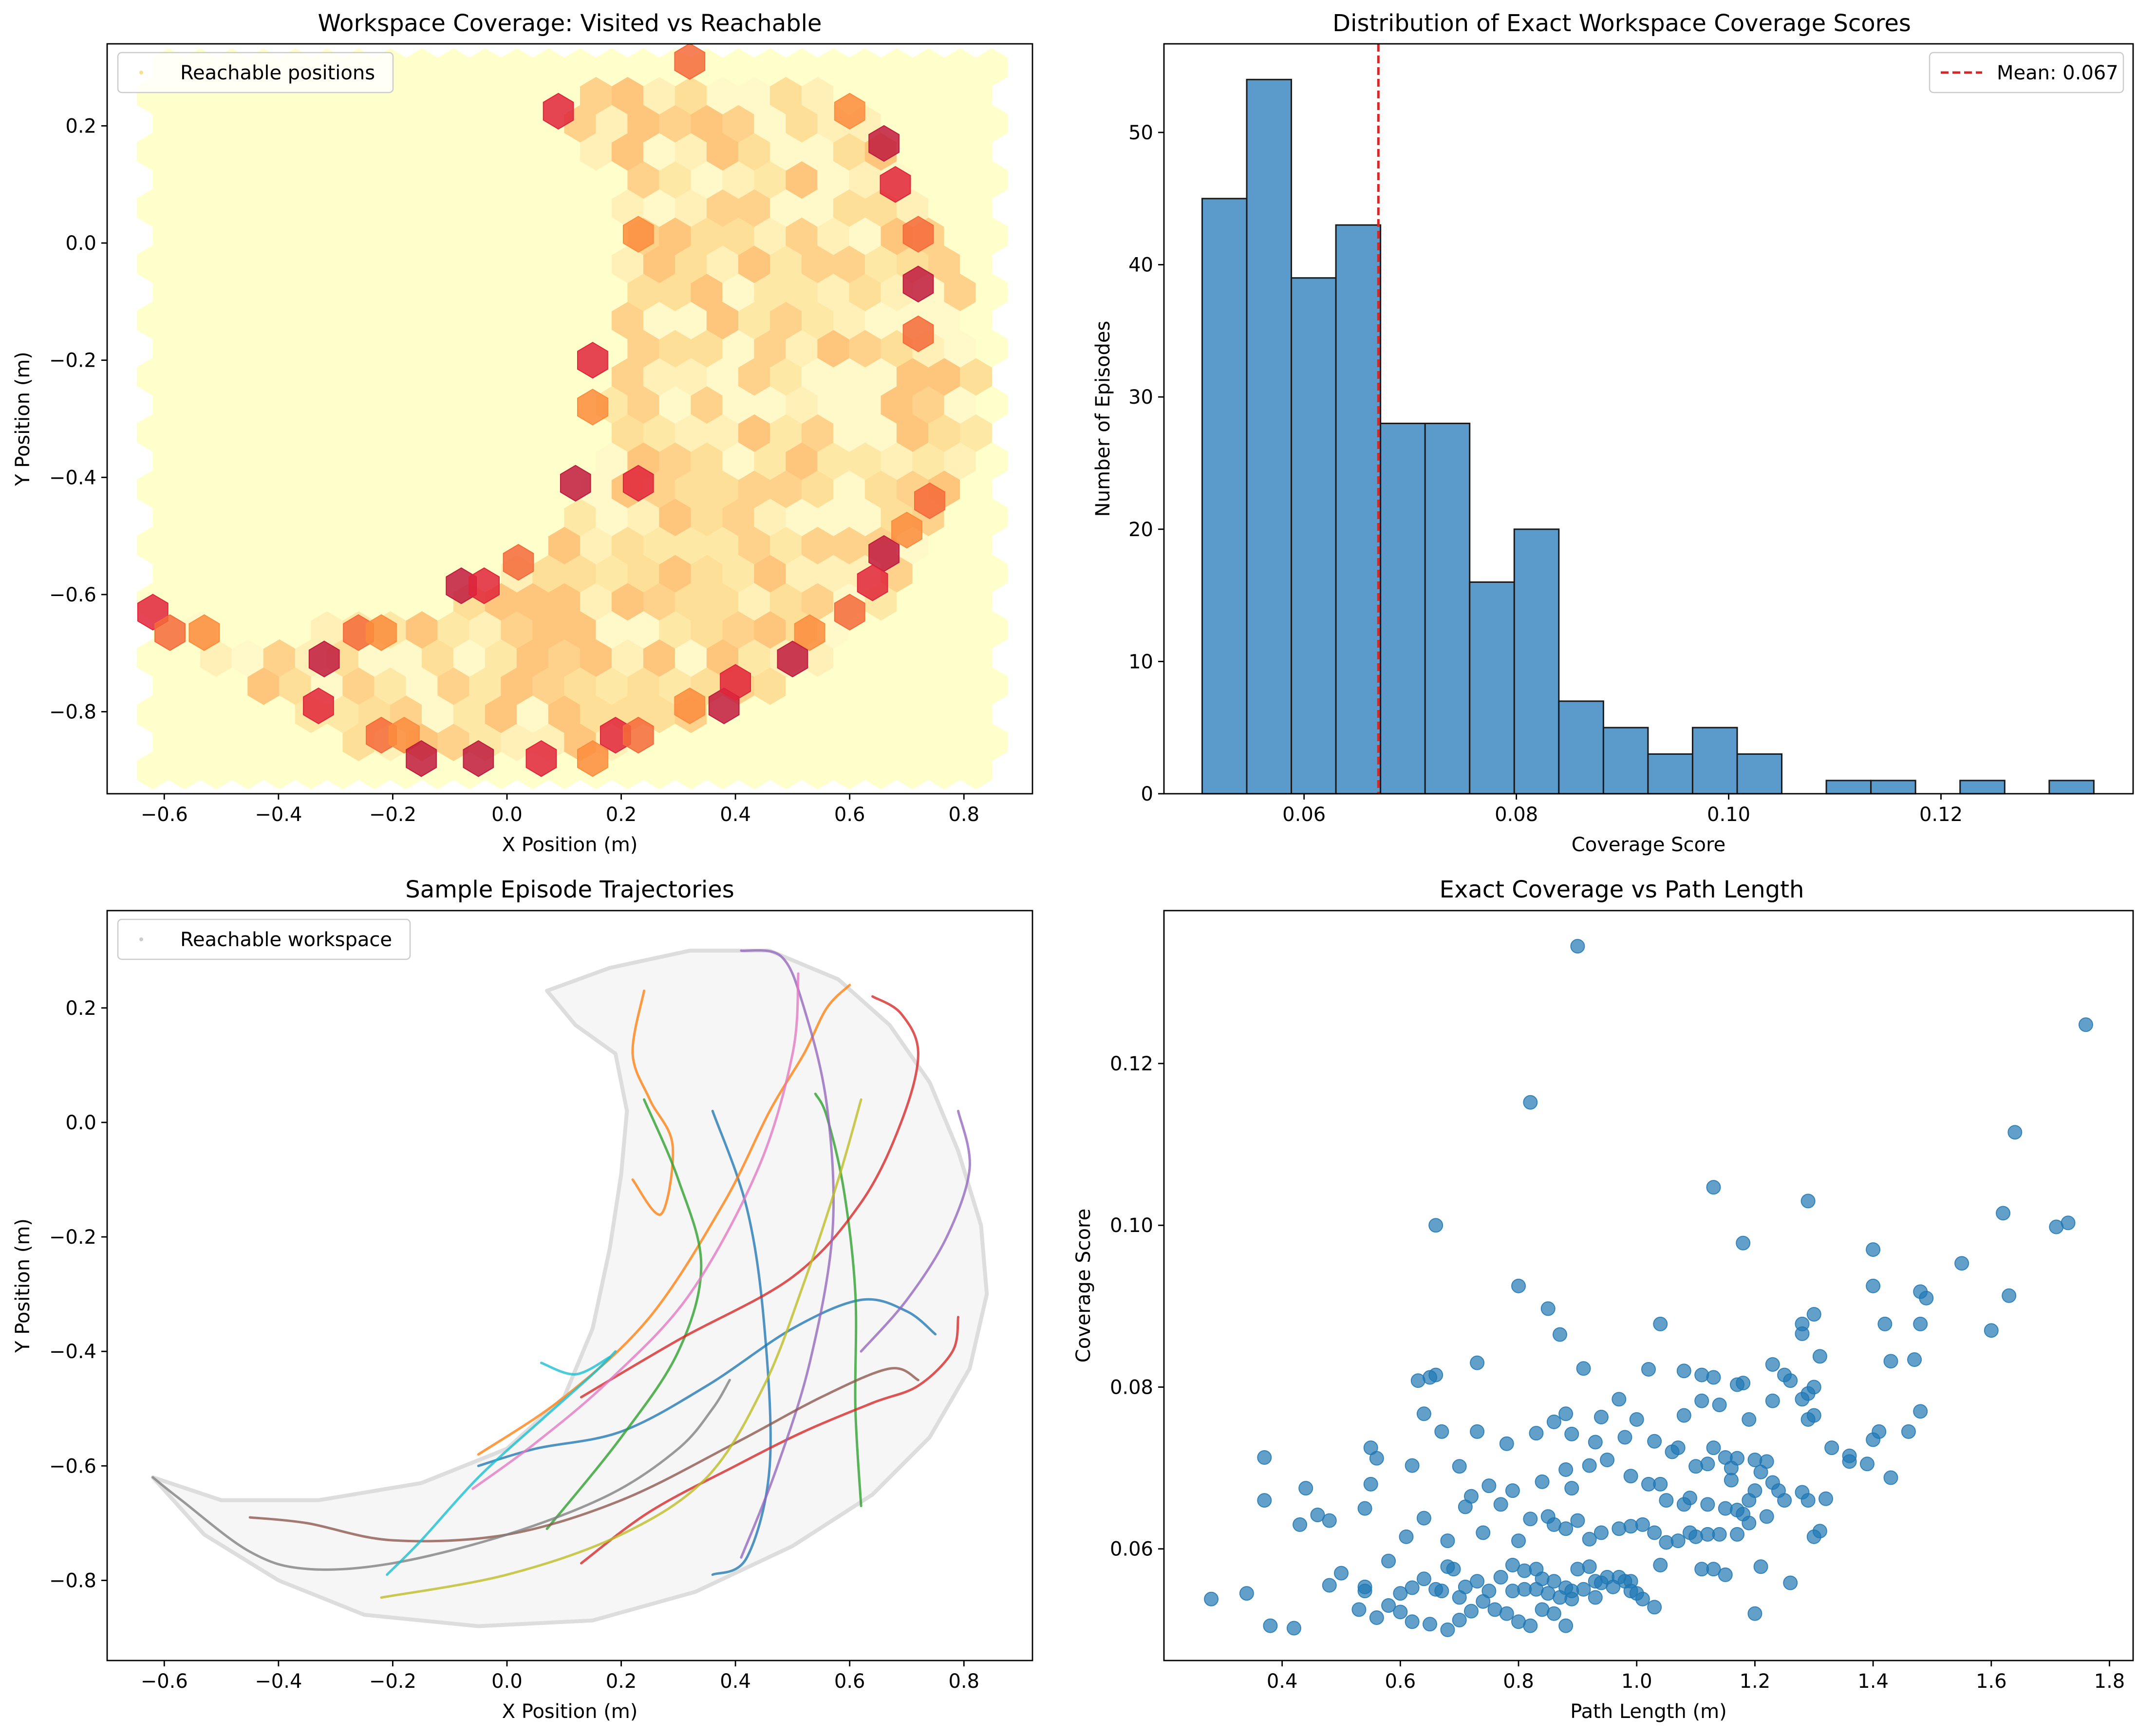  What do you see at coordinates (2058, 73) in the screenshot?
I see `legend-label-mean: Mean: 0.067` at bounding box center [2058, 73].